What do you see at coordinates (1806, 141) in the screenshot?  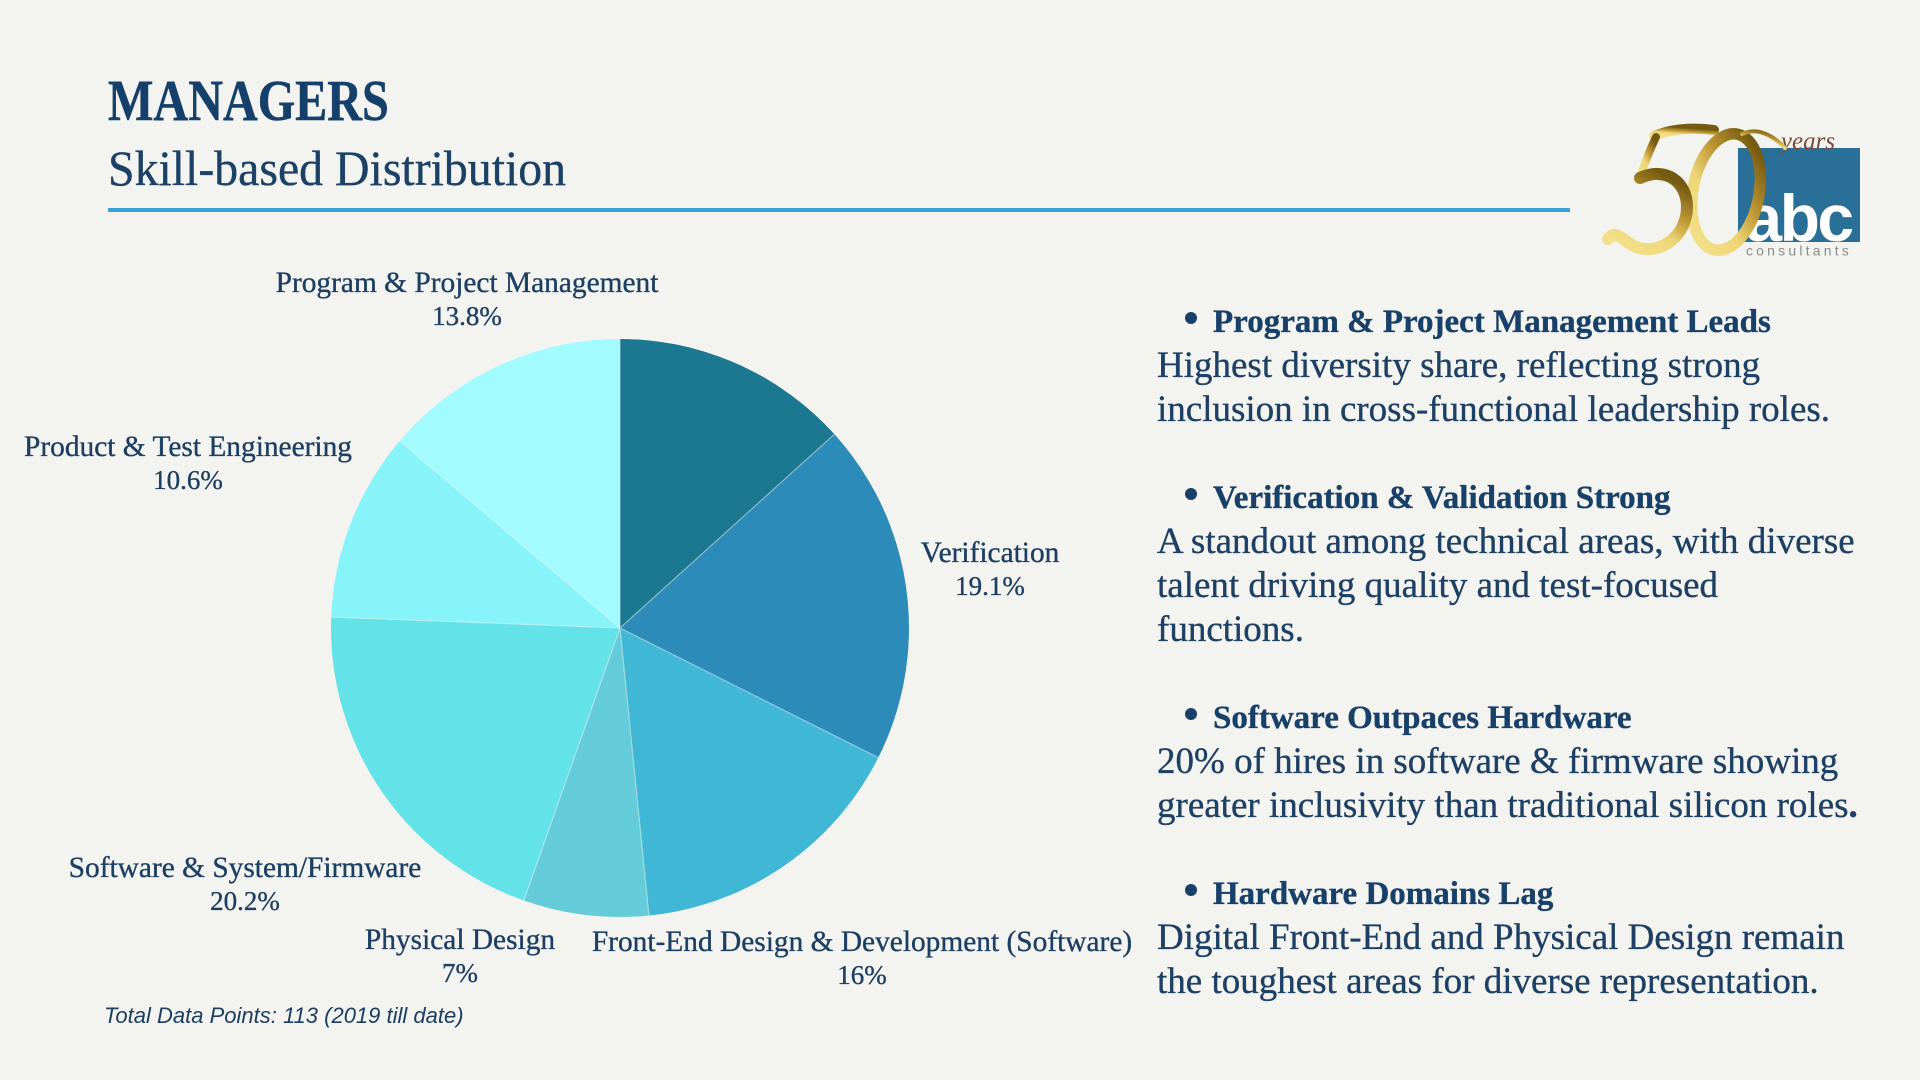 I see `svg-text: years` at bounding box center [1806, 141].